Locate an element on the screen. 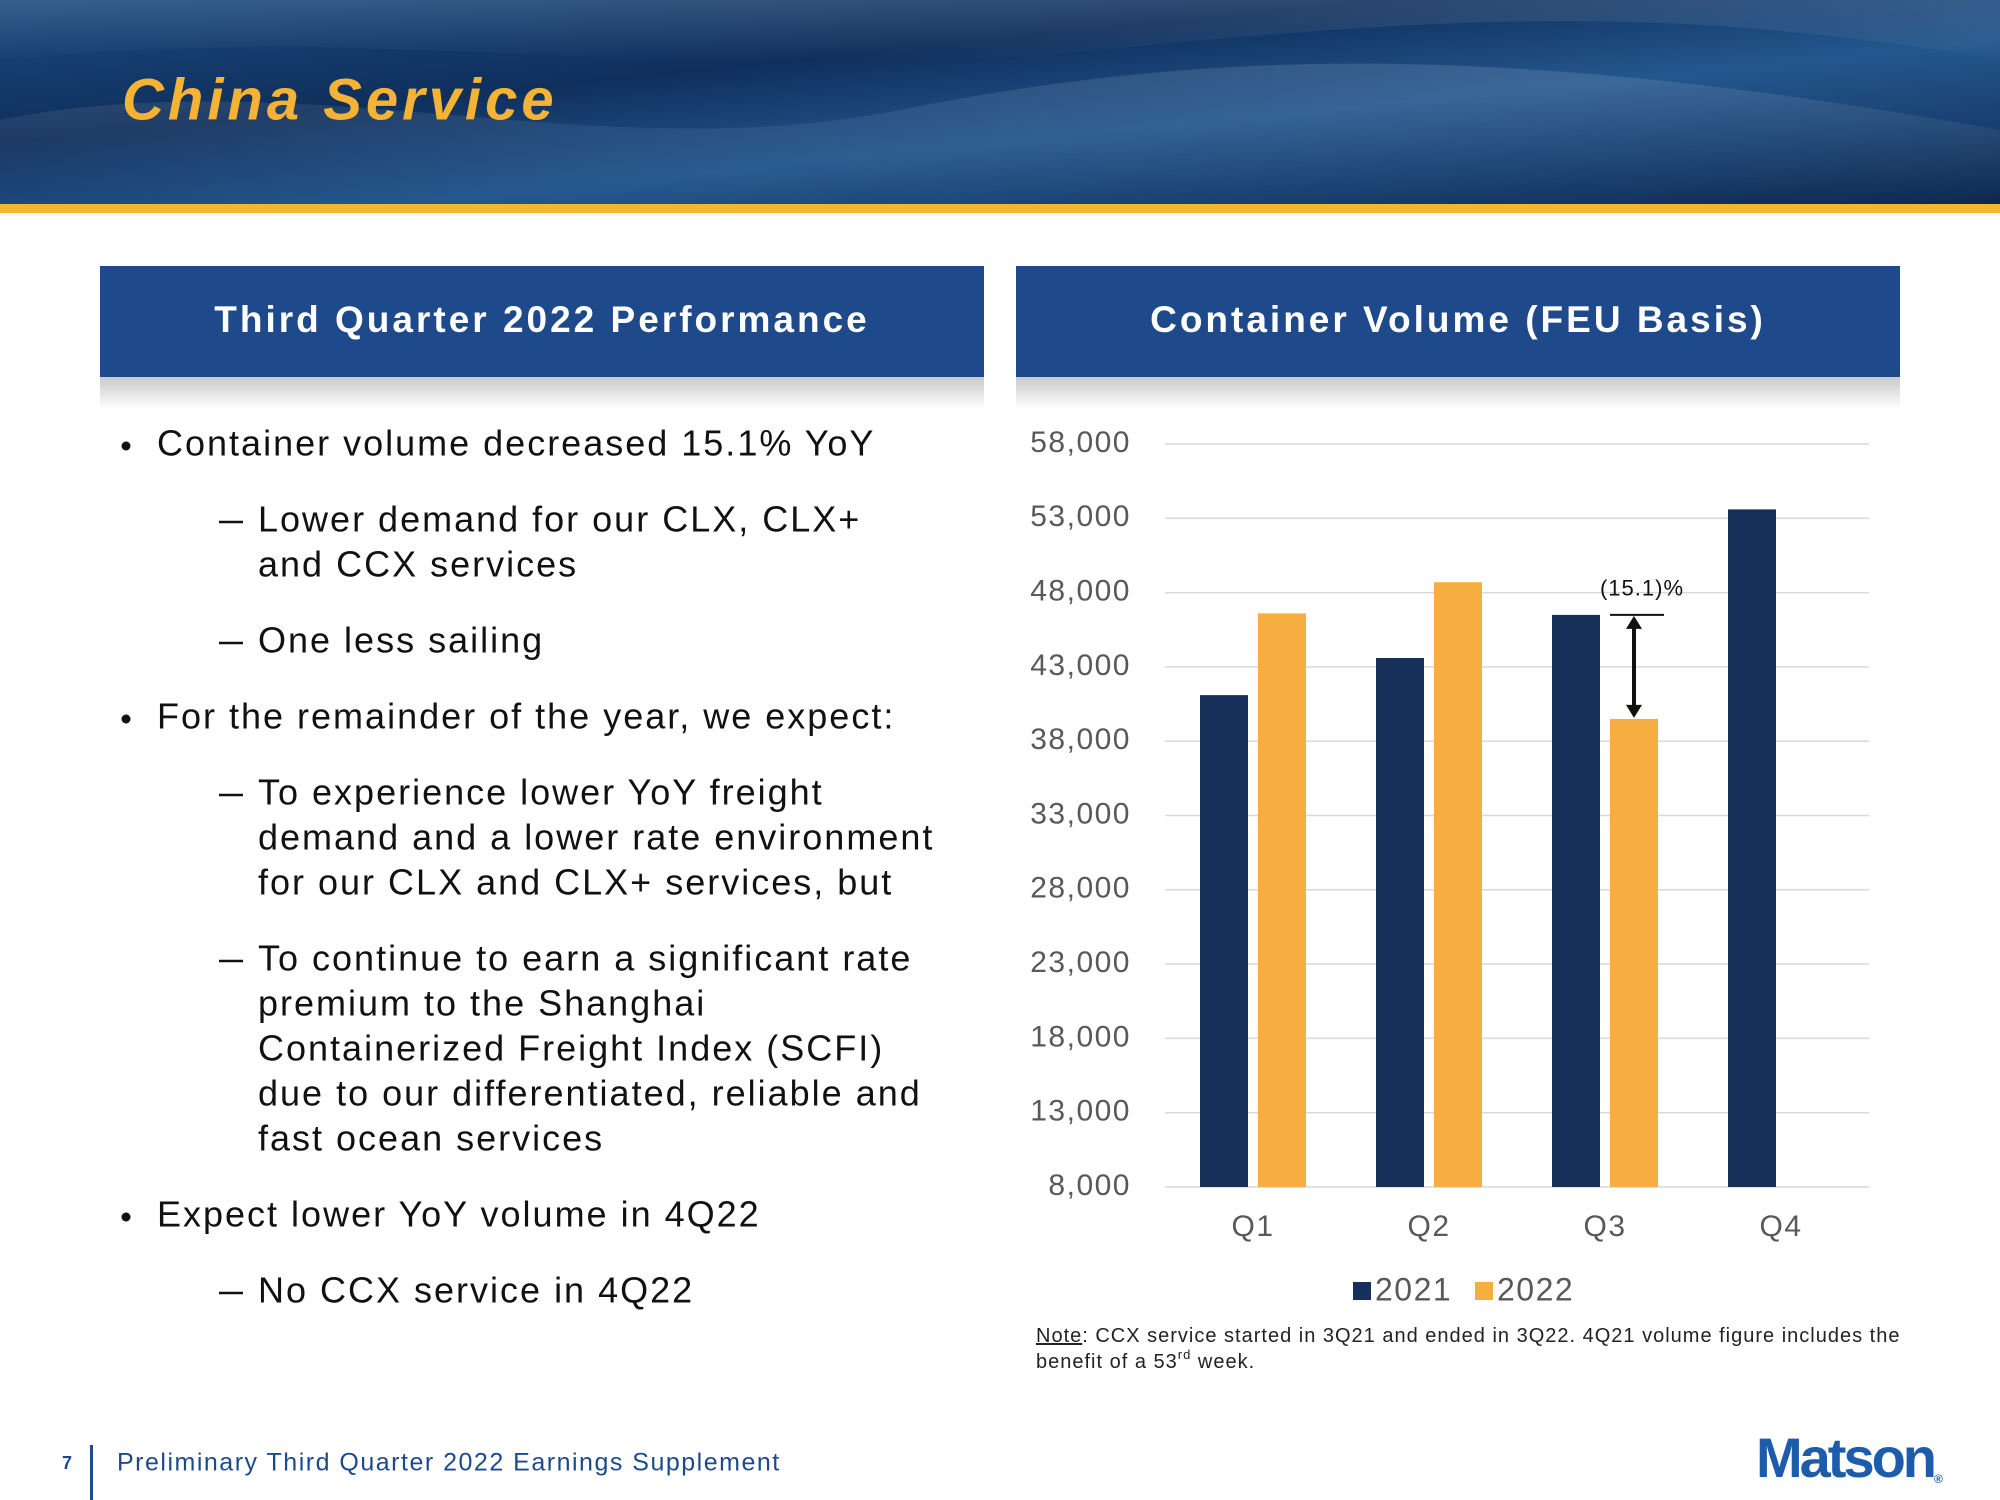 This screenshot has width=2000, height=1500. note: benefit of a 53rd week. is located at coordinates (1145, 1360).